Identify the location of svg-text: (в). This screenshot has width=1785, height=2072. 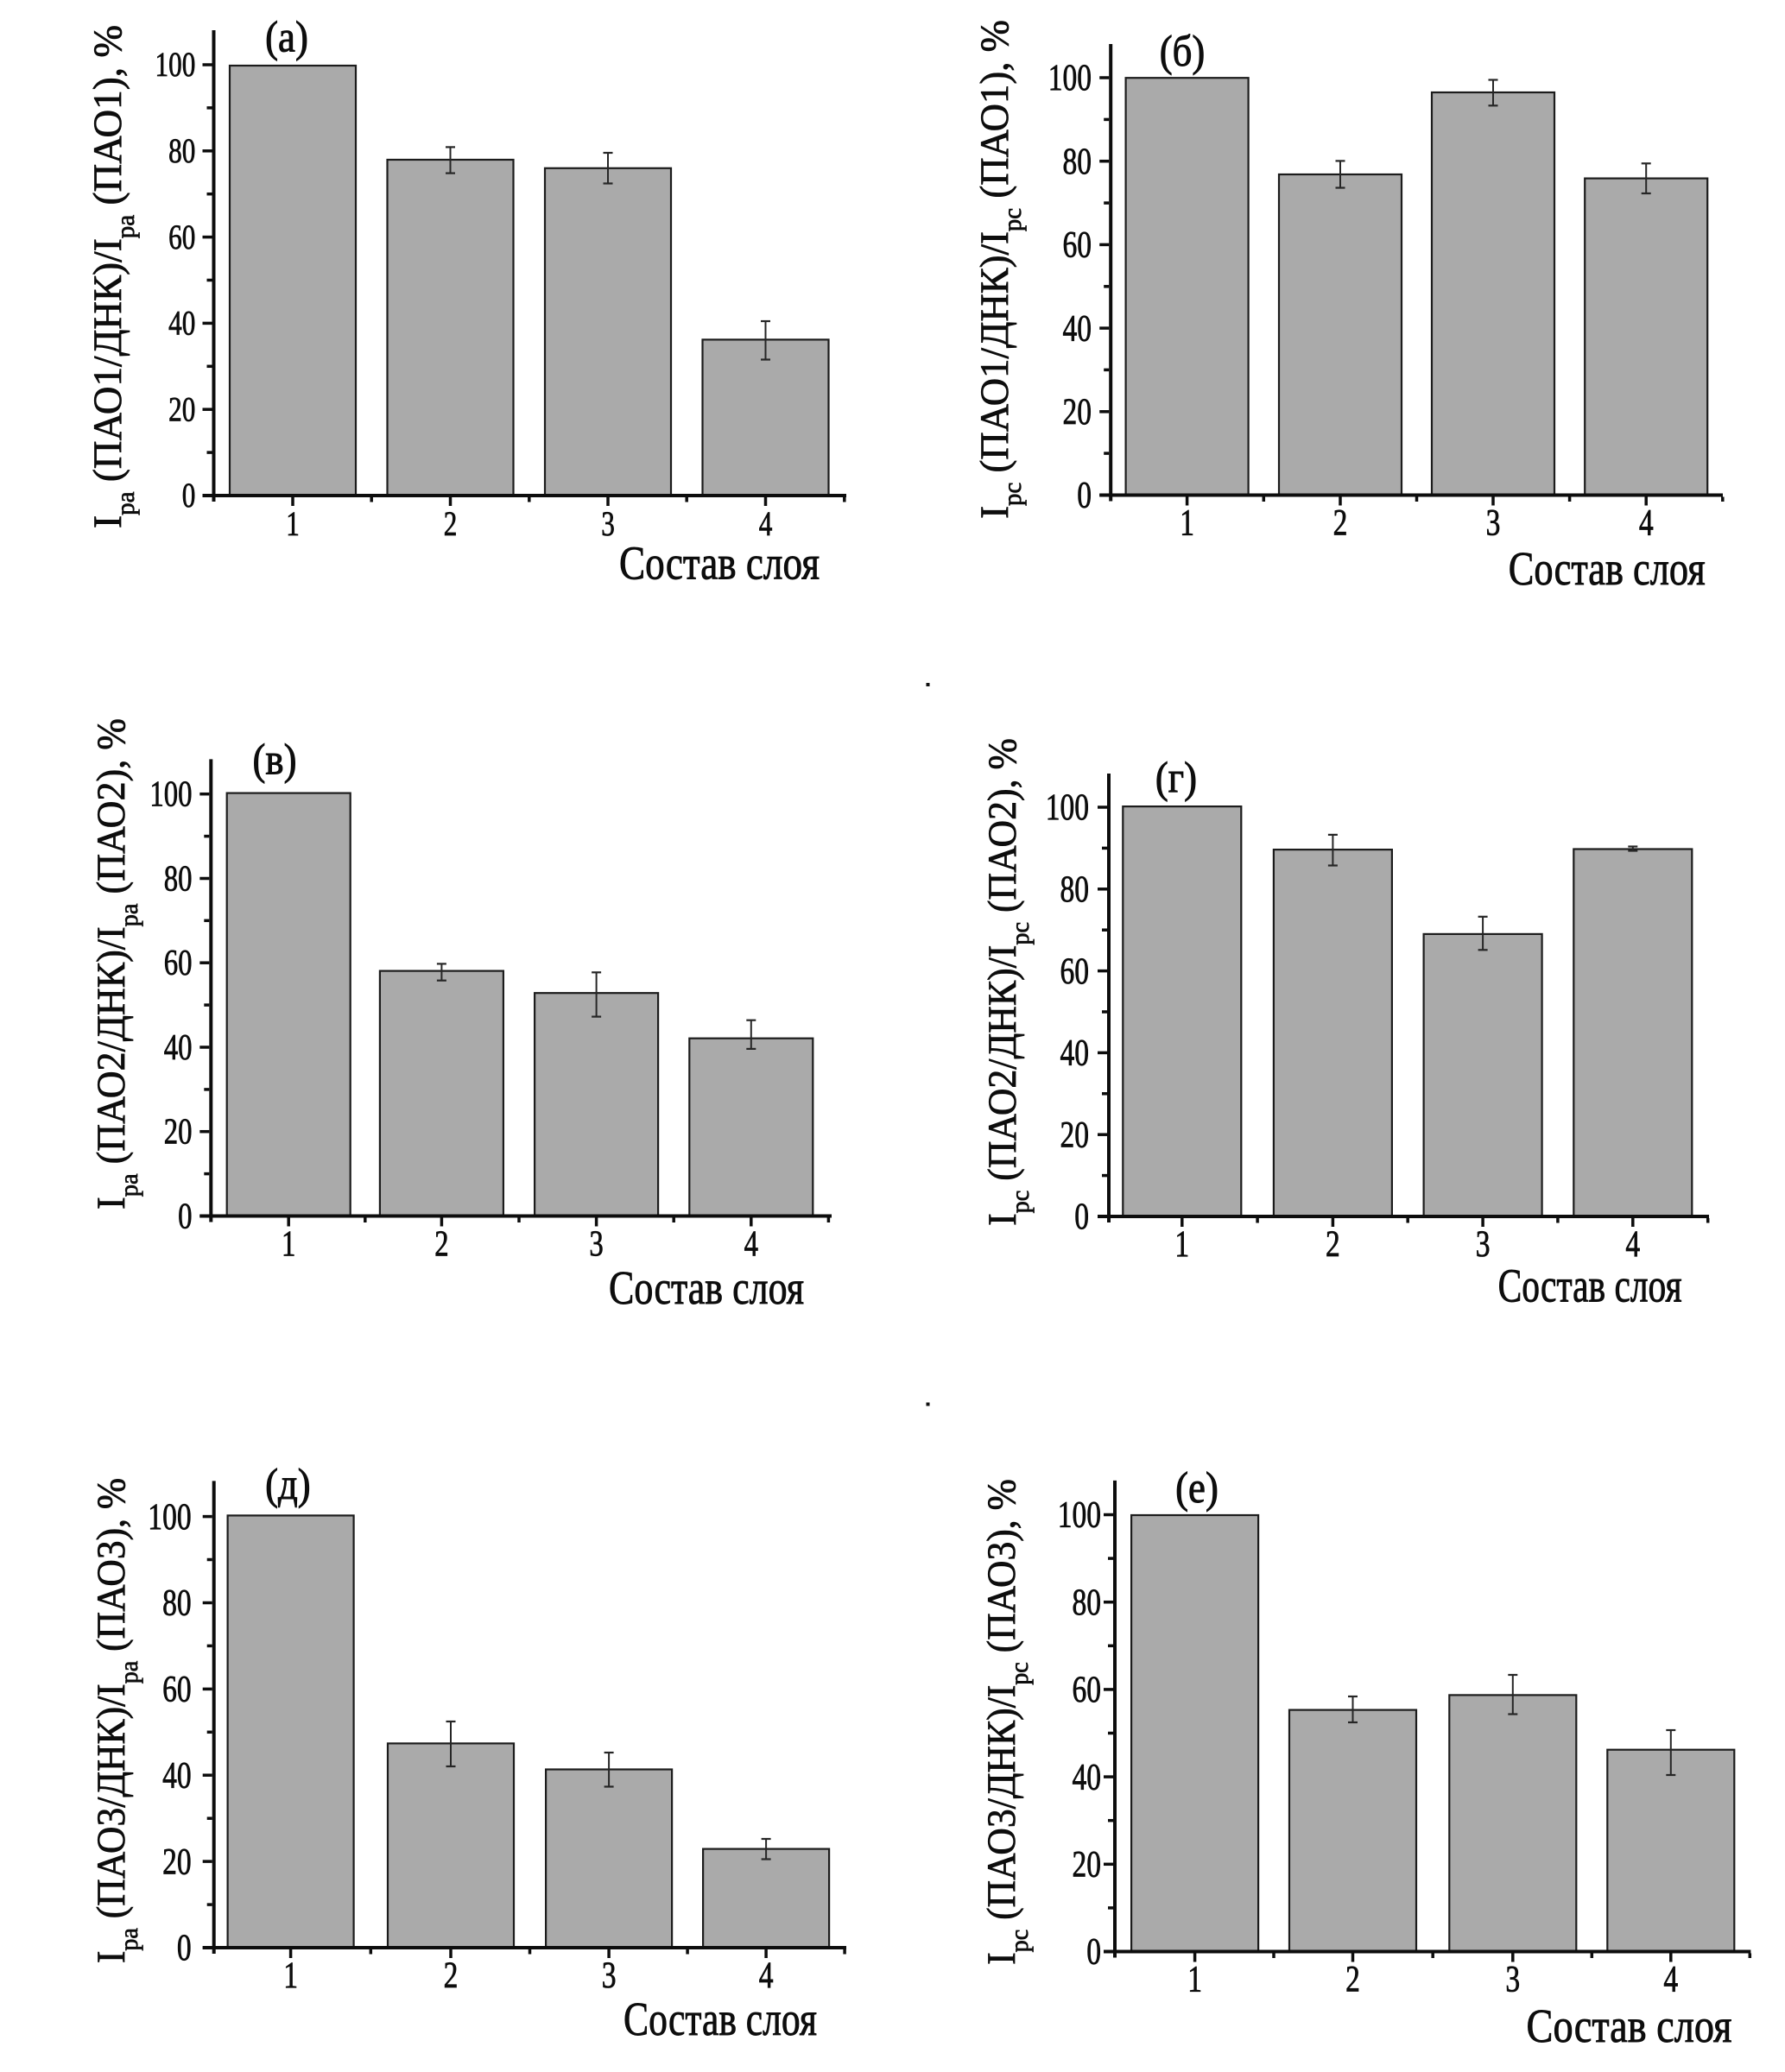
(275, 760).